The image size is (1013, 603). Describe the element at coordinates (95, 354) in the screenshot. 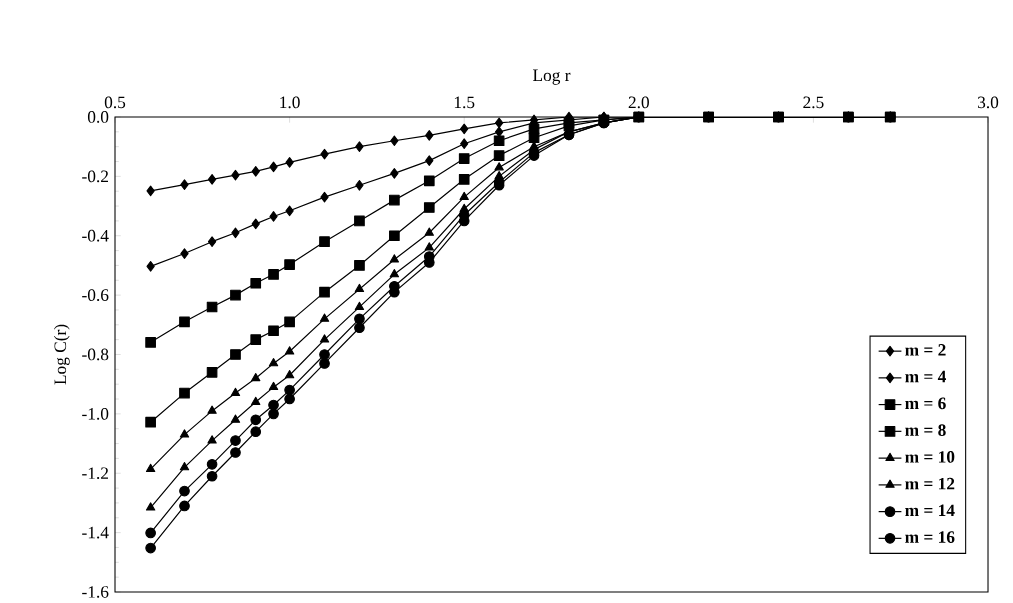

I see `y-tick-label: -0.8` at that location.